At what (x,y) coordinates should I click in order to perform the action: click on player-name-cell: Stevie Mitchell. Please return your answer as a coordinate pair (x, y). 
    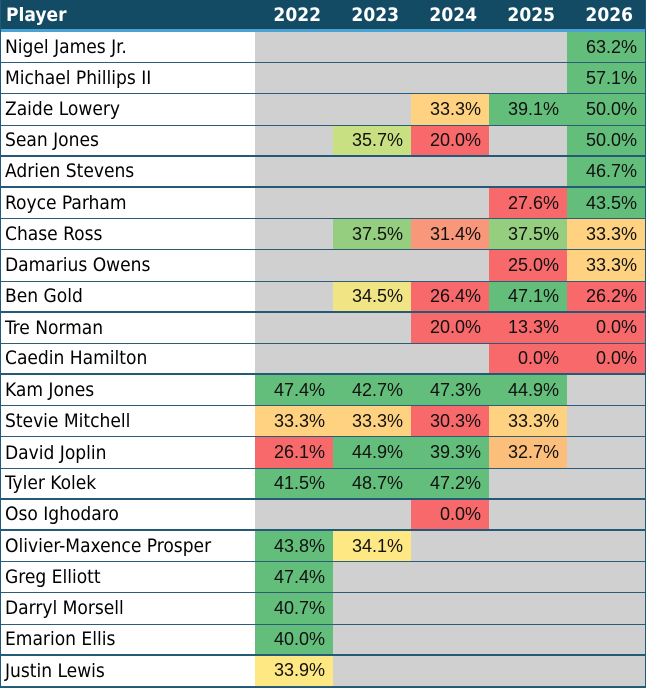
    Looking at the image, I should click on (128, 421).